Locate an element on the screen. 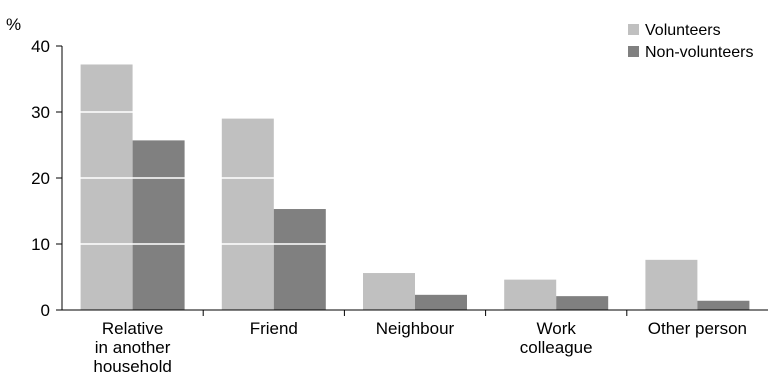  x-category-label-2: Neighbour is located at coordinates (415, 328).